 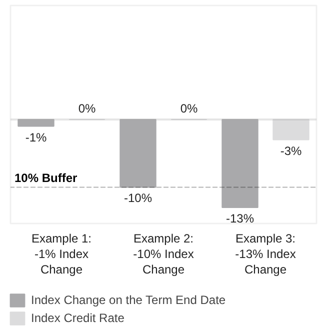 What do you see at coordinates (265, 254) in the screenshot?
I see `x-tick-label: Example 3: -13% Index Change` at bounding box center [265, 254].